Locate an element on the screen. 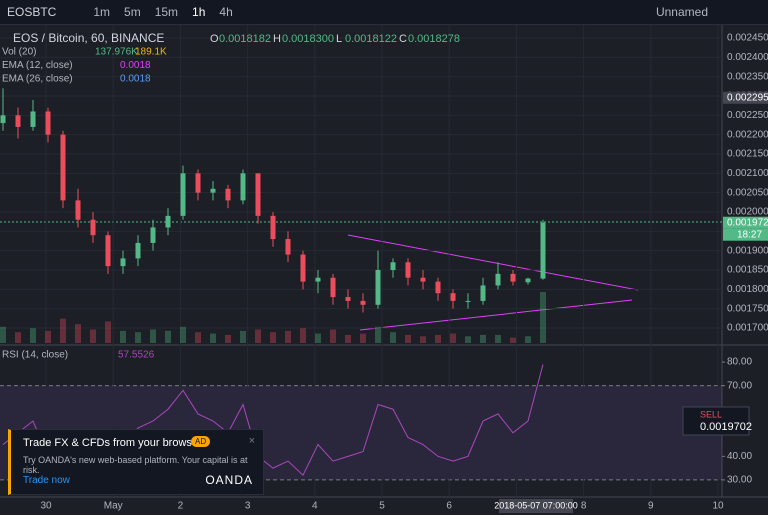 The image size is (768, 515). legend-title: EOS / Bitcoin, 60, BINANCE is located at coordinates (88, 38).